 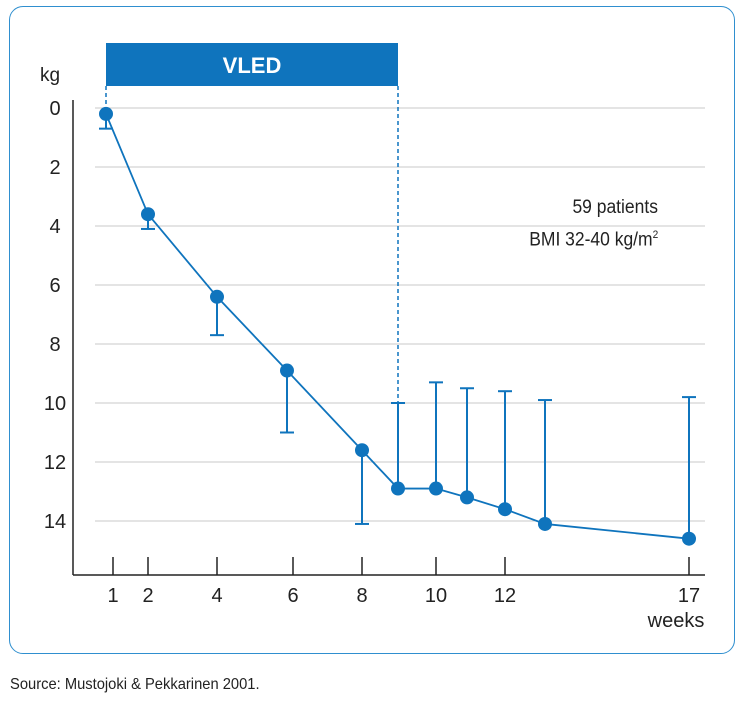 What do you see at coordinates (54, 168) in the screenshot?
I see `y-tick-label-2: 2` at bounding box center [54, 168].